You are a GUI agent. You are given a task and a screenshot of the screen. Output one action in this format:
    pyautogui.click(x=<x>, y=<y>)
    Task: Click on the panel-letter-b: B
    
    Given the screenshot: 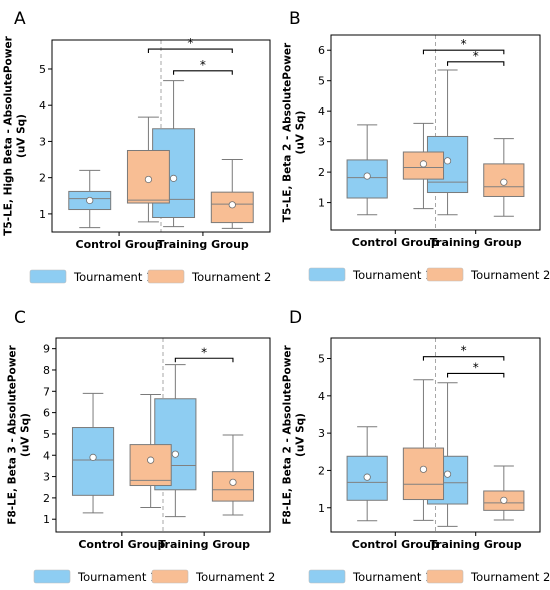 What is the action you would take?
    pyautogui.click(x=295, y=19)
    